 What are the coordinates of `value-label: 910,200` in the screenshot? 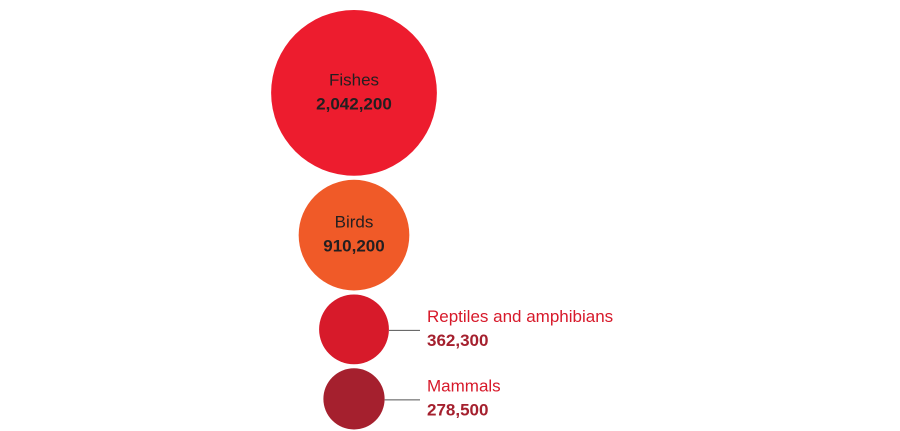 It's located at (353, 246).